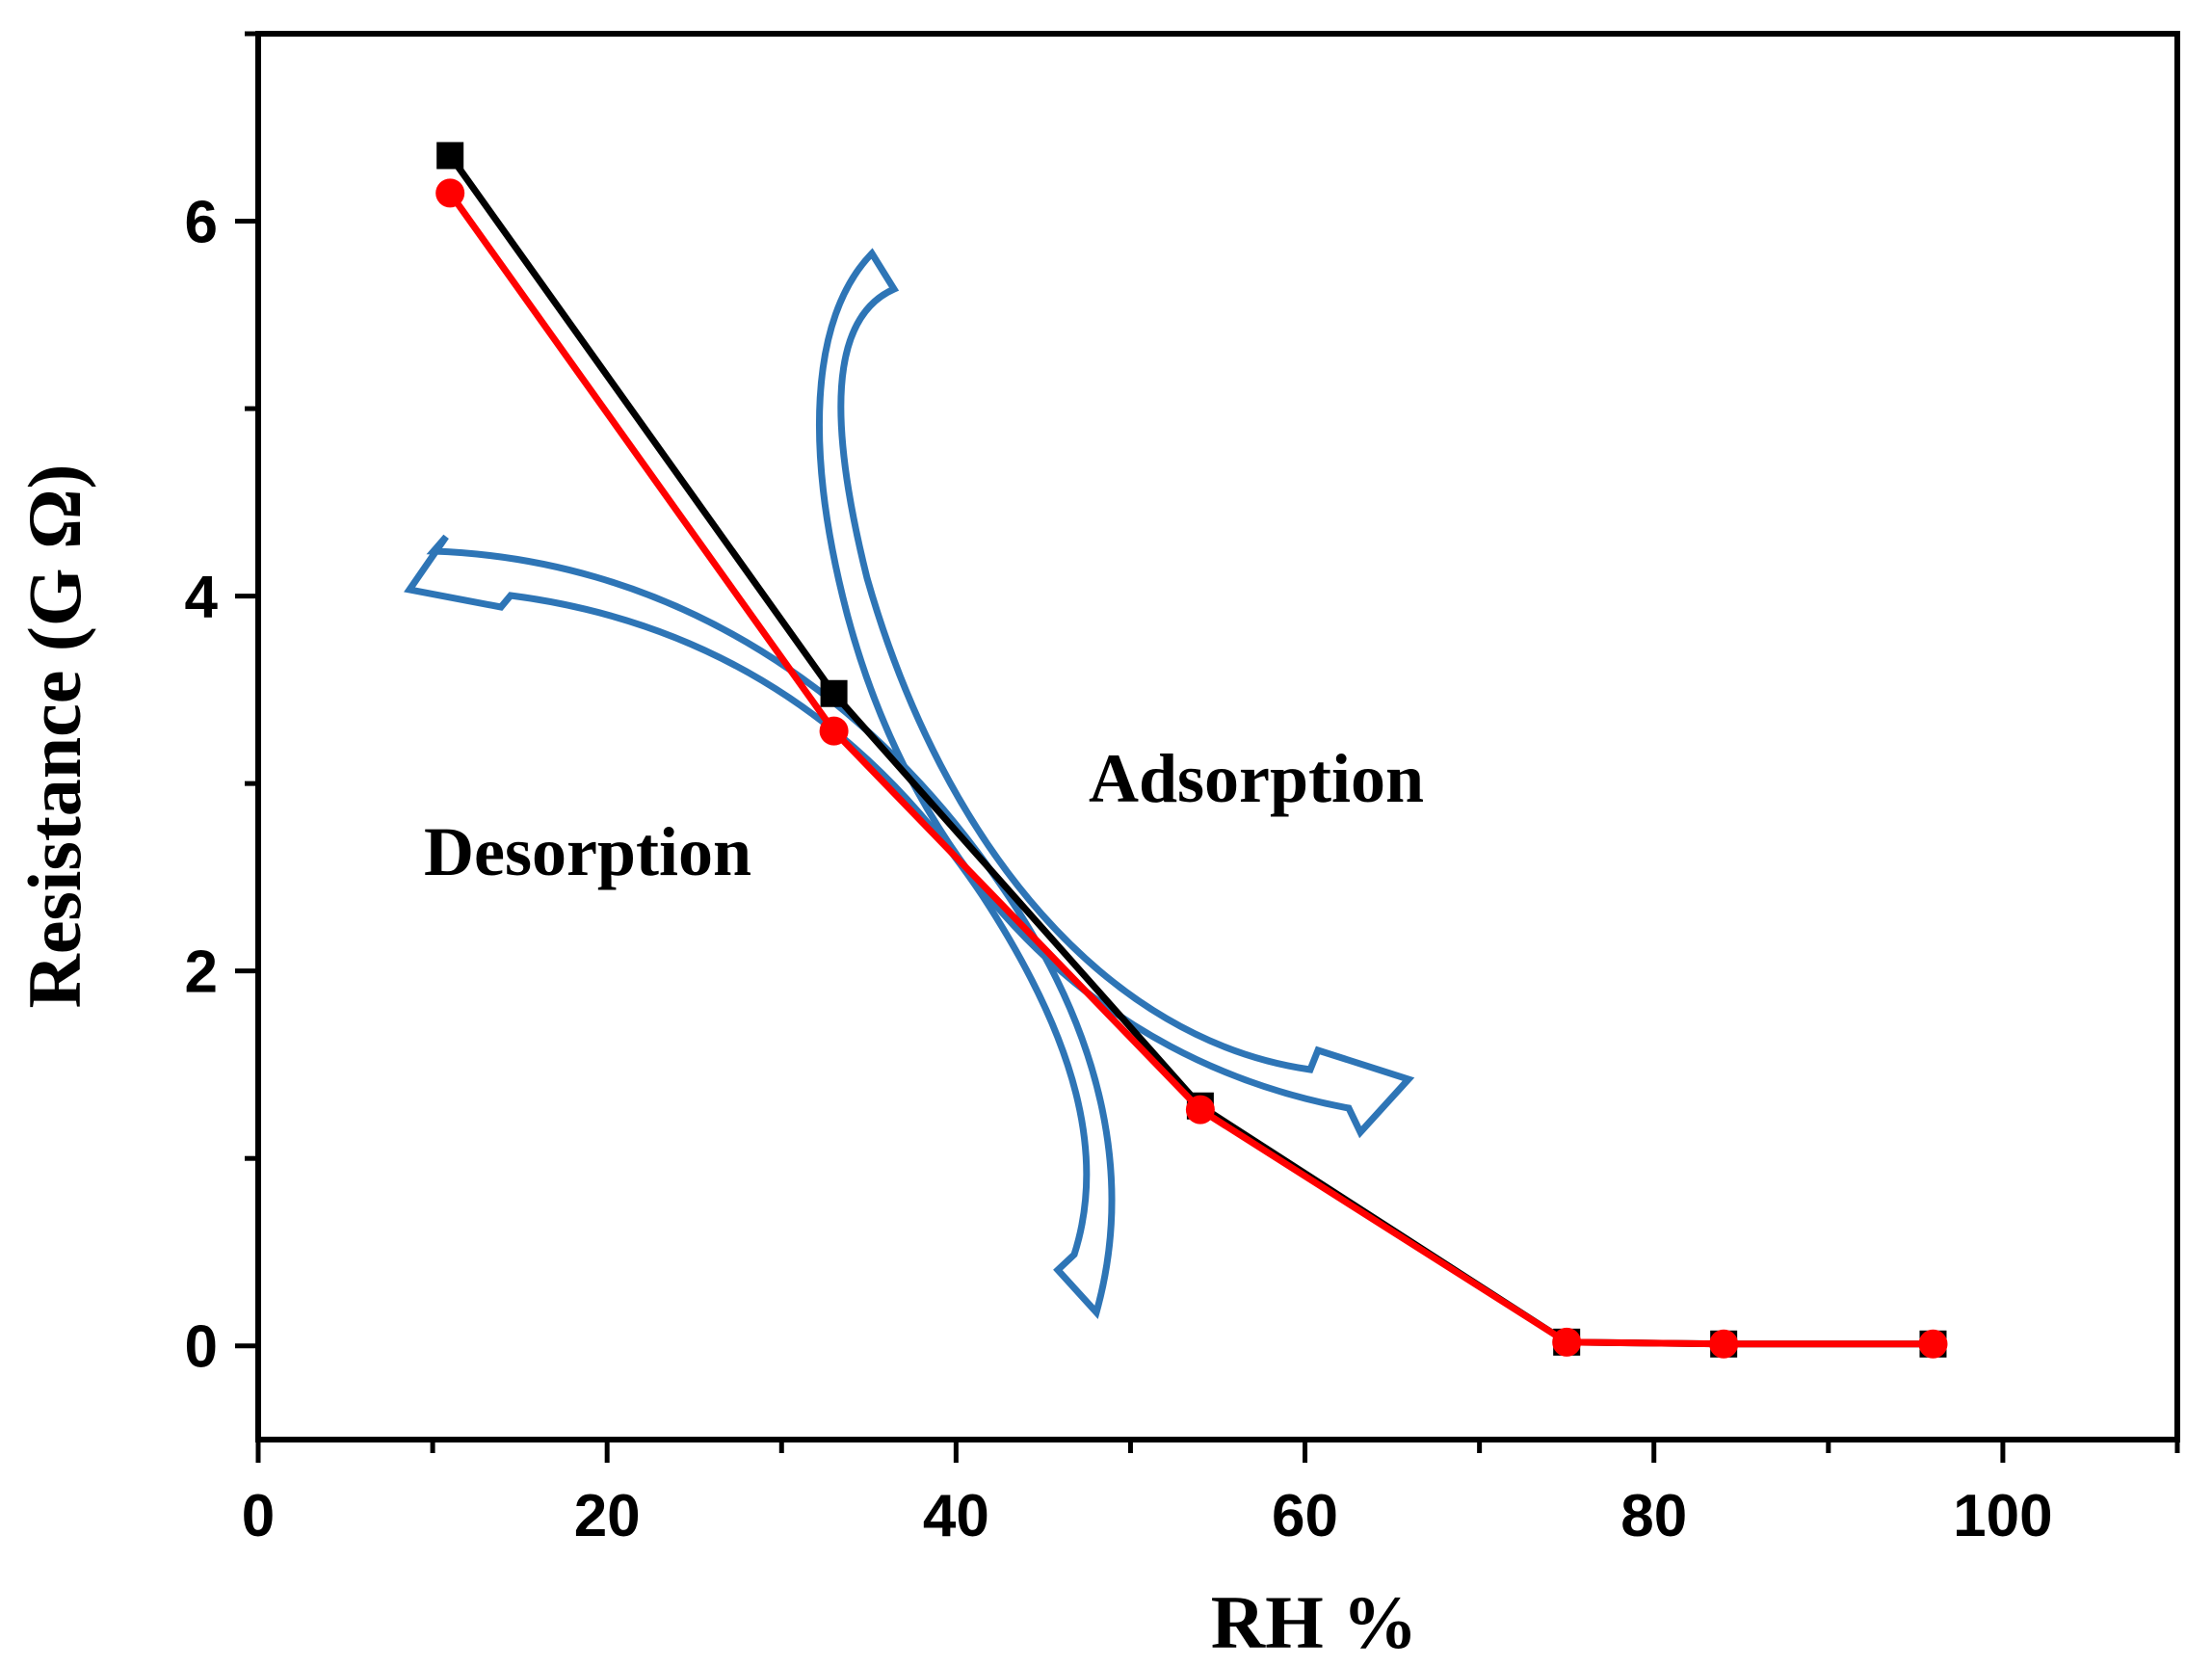 The height and width of the screenshot is (1667, 2212). What do you see at coordinates (1115, 694) in the screenshot?
I see `adsorption-arrow` at bounding box center [1115, 694].